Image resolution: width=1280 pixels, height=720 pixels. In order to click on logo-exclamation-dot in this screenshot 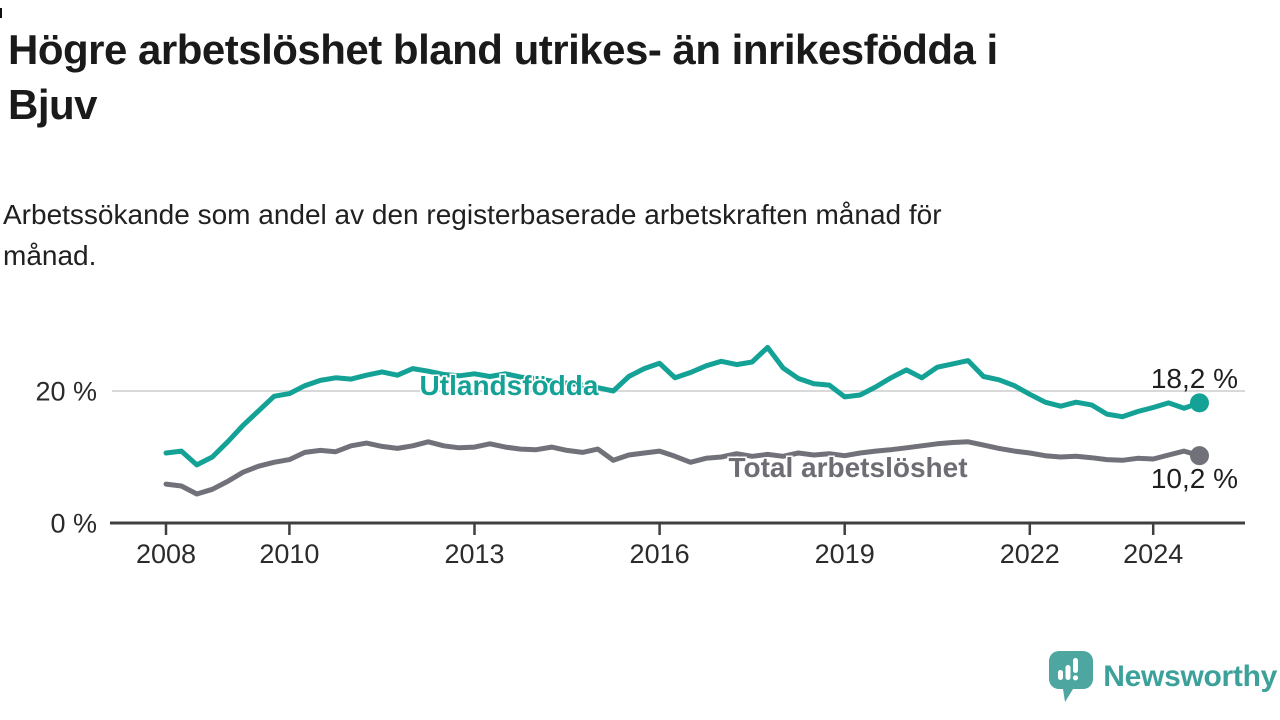, I will do `click(1076, 678)`.